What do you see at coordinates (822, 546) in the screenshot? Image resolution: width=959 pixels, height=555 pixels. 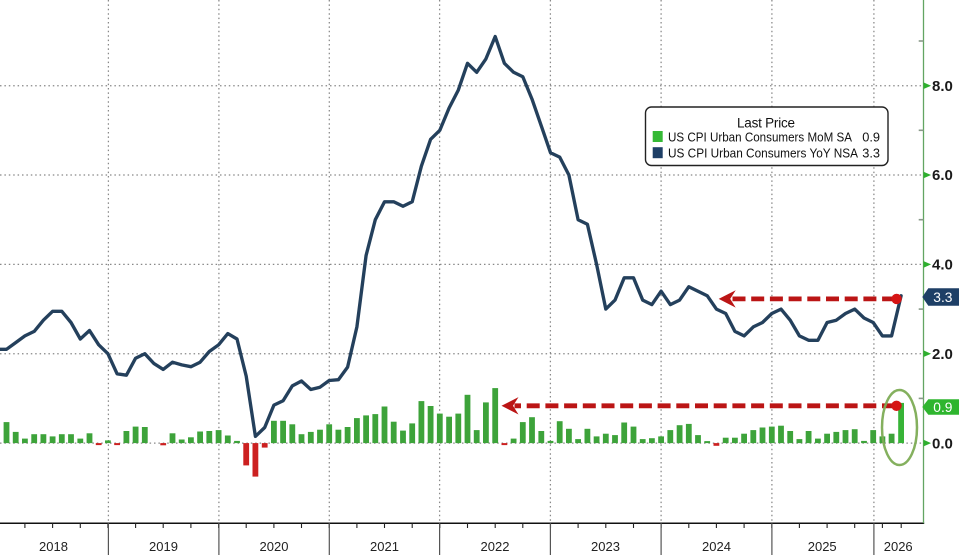 I see `svg-text: 2025` at bounding box center [822, 546].